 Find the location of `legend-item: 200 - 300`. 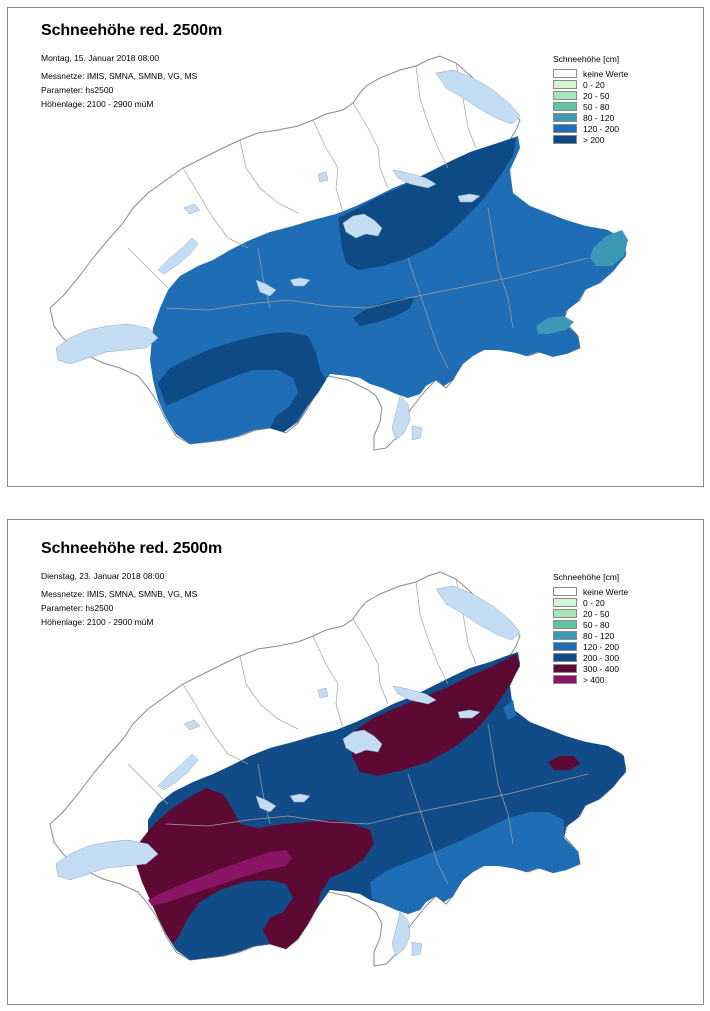

legend-item: 200 - 300 is located at coordinates (590, 657).